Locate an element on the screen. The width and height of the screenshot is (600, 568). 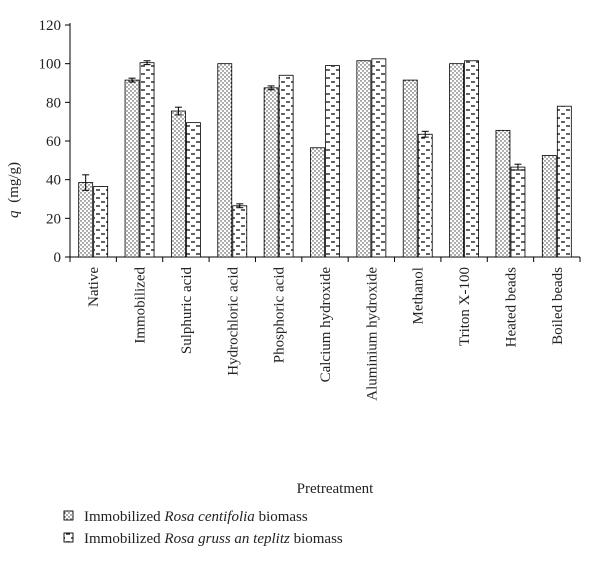
y-tick-label: 100 is located at coordinates (50, 65).